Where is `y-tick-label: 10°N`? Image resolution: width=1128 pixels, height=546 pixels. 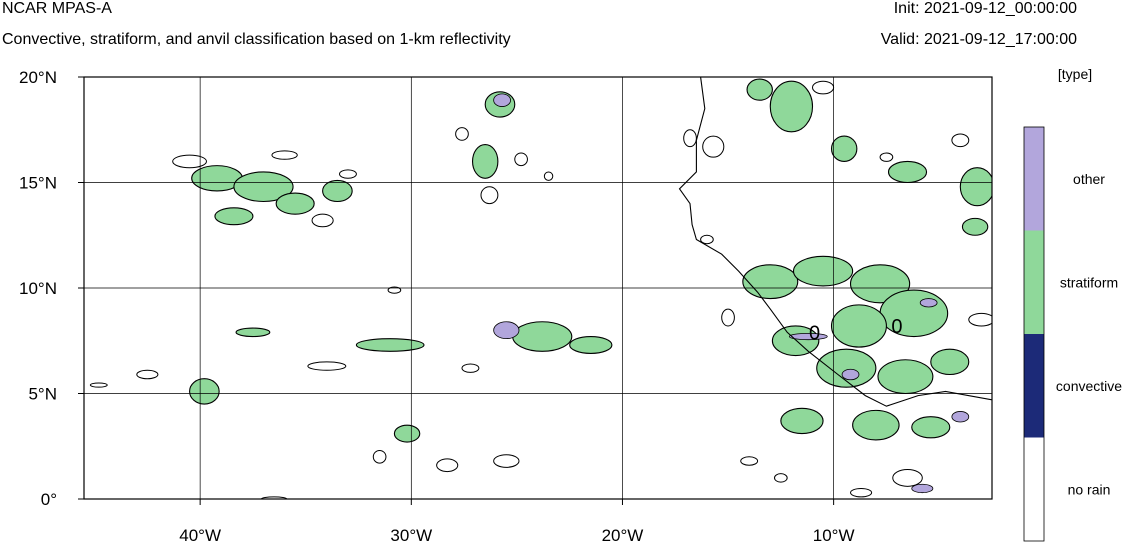 y-tick-label: 10°N is located at coordinates (38, 288).